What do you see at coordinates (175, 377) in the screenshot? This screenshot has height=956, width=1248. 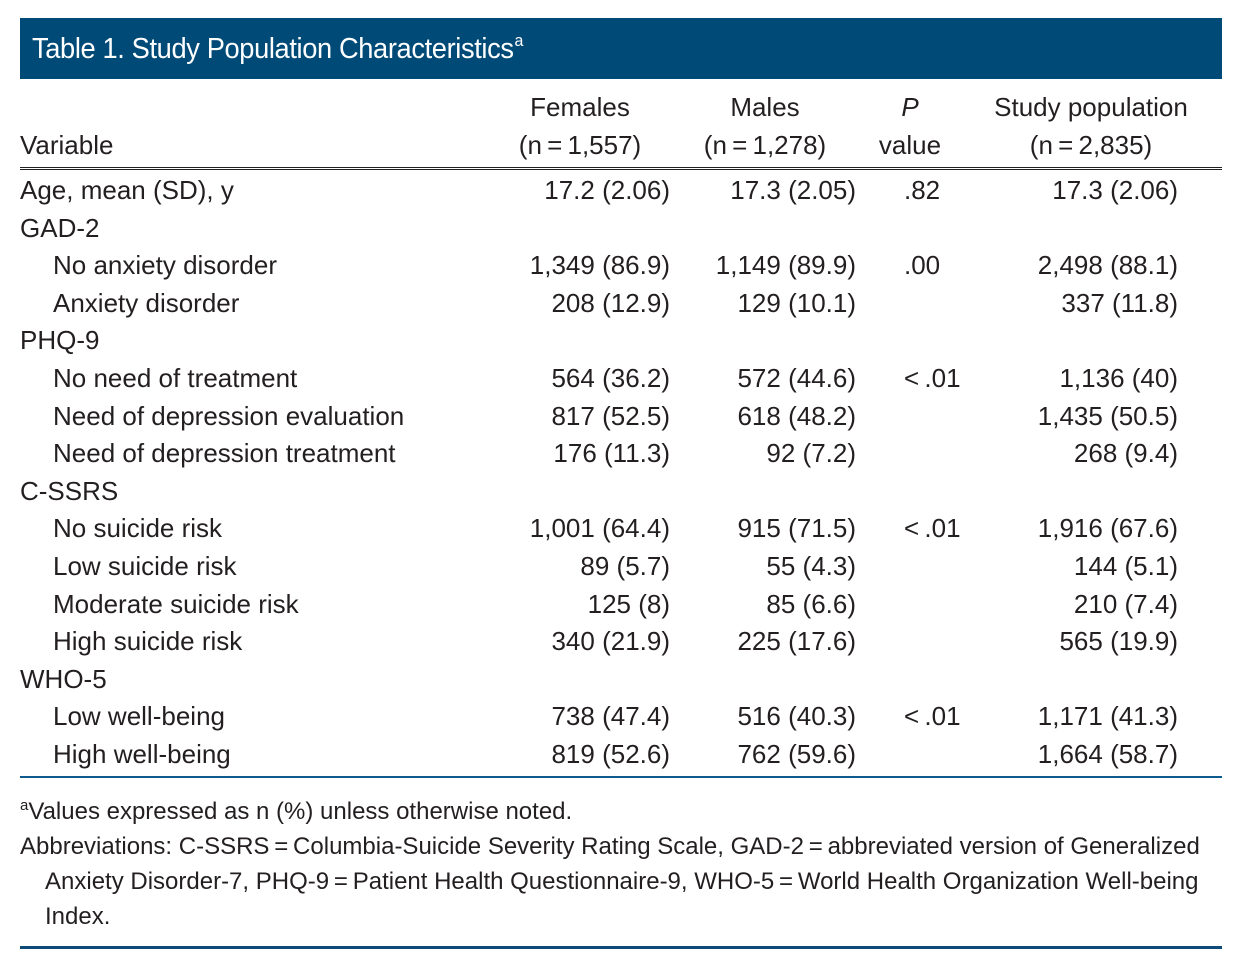 I see `cell-variable: No need of treatment` at bounding box center [175, 377].